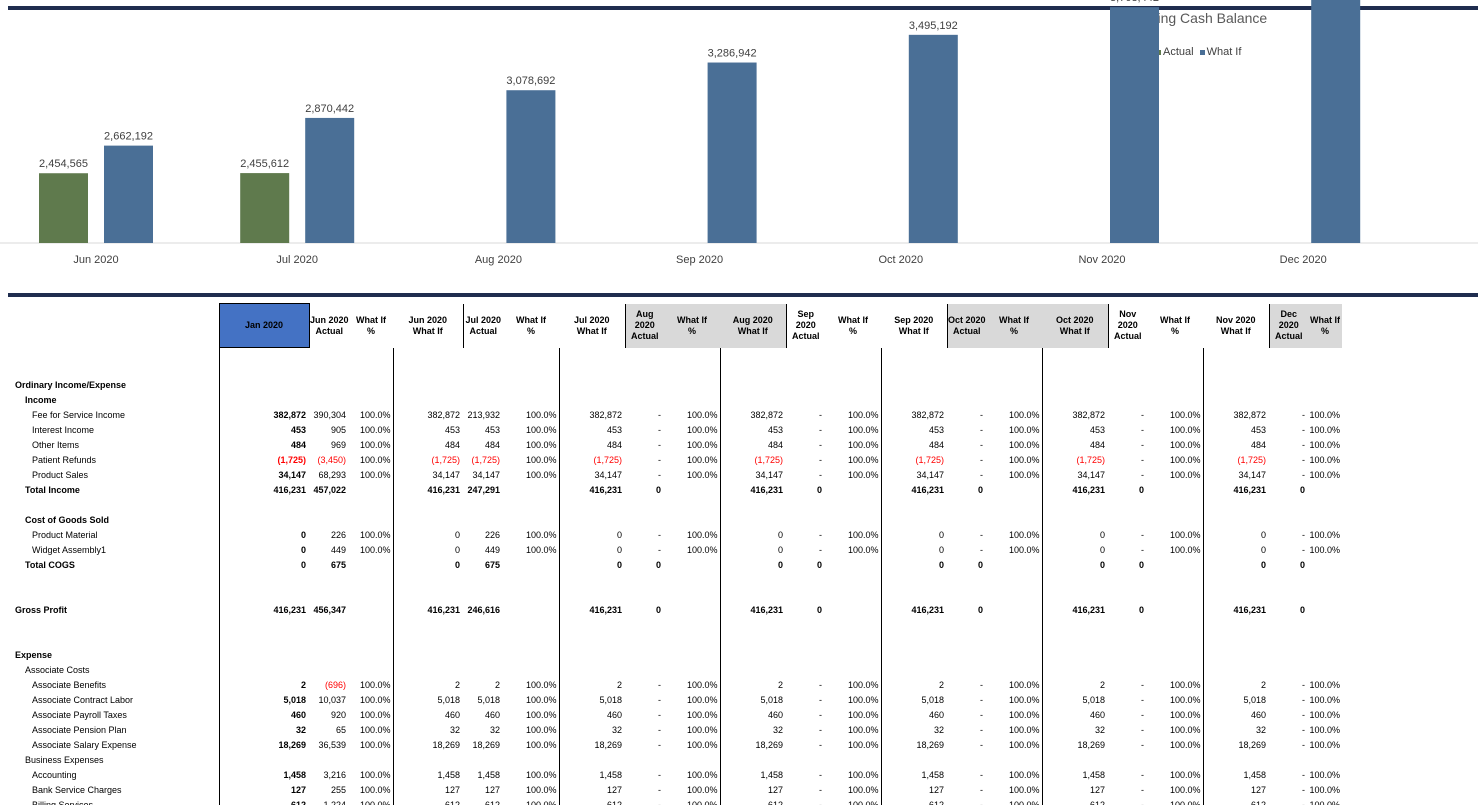 The width and height of the screenshot is (1478, 805). Describe the element at coordinates (428, 325) in the screenshot. I see `column-header: Jun 2020 What If` at that location.